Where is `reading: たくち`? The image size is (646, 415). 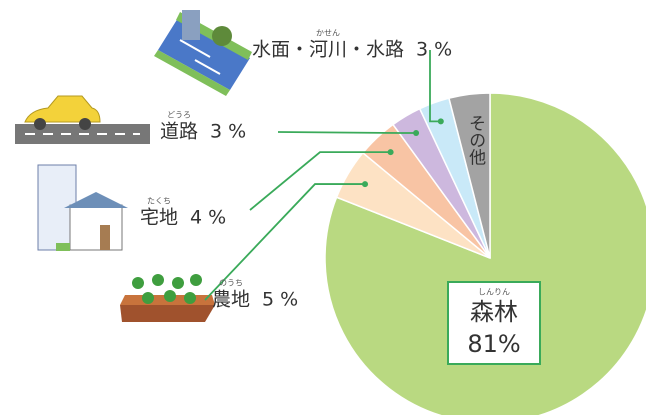 reading: たくち is located at coordinates (159, 201).